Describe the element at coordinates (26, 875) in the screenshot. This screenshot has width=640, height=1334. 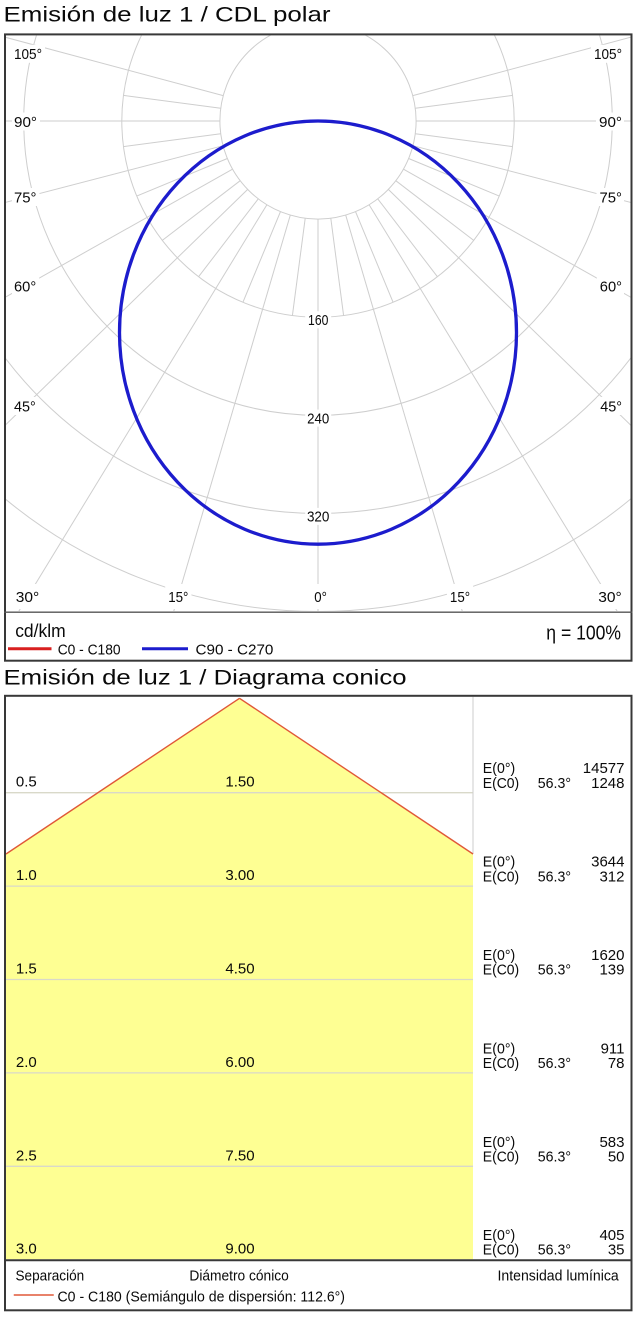
I see `svg-text: 1.0` at that location.